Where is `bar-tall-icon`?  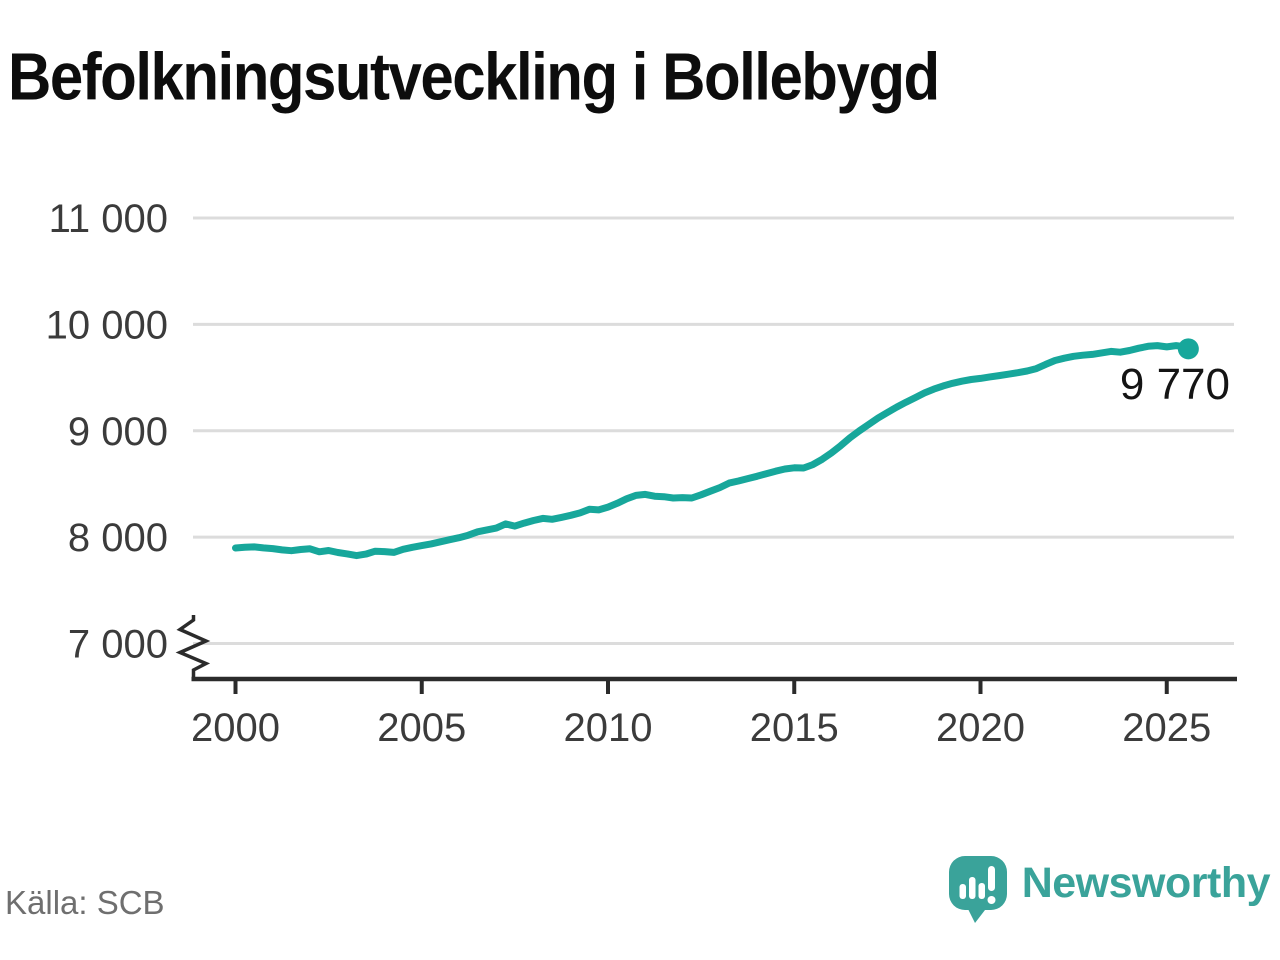
bar-tall-icon is located at coordinates (972, 888).